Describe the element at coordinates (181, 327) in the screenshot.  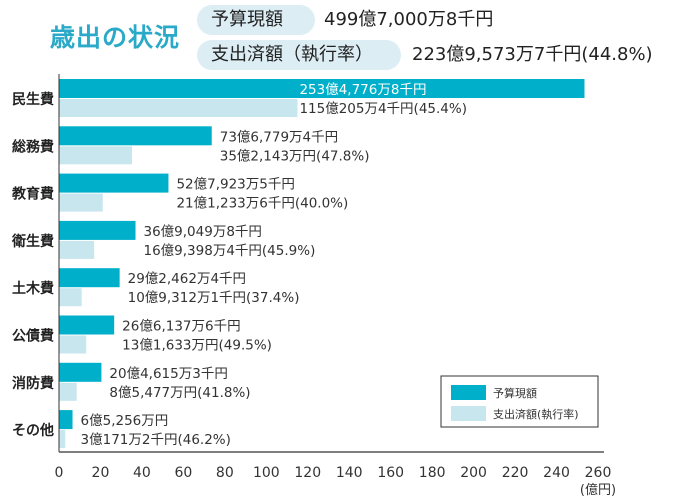
I see `data-label-budget: 26億6,137万6千円` at that location.